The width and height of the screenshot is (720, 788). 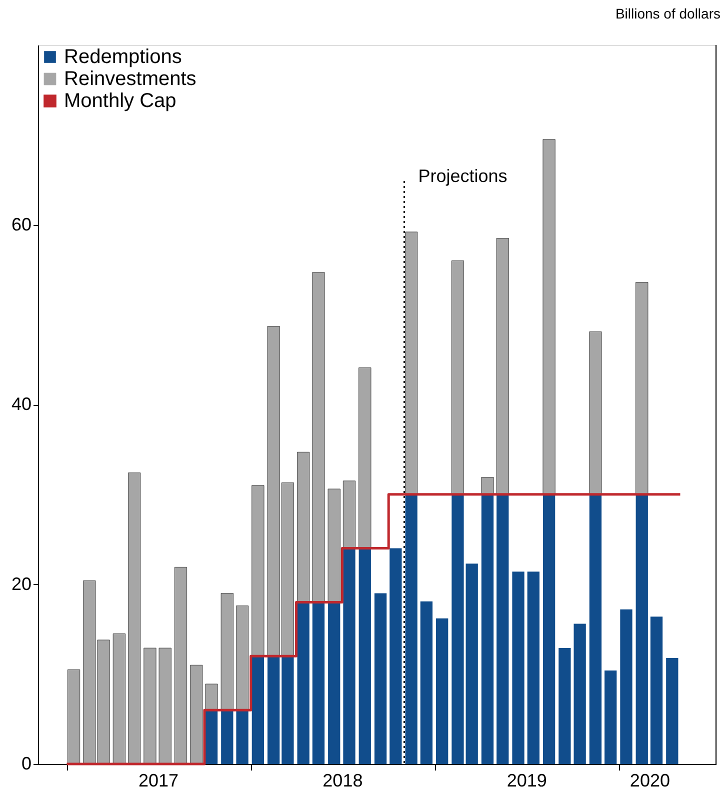 I want to click on y-axis-title: Billions of dollars, so click(x=667, y=14).